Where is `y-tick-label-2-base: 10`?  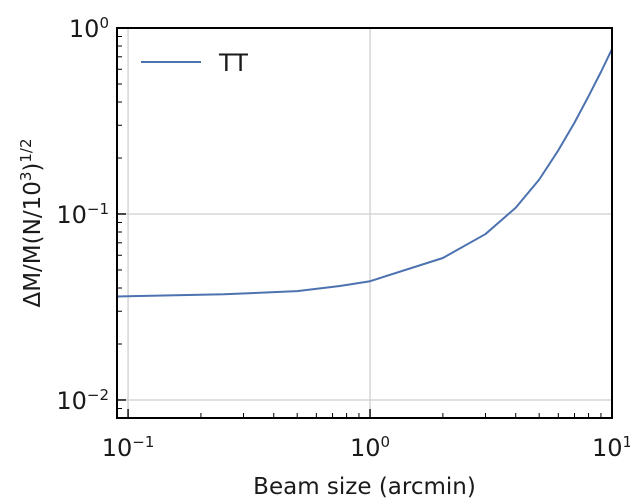
y-tick-label-2-base: 10 is located at coordinates (84, 29).